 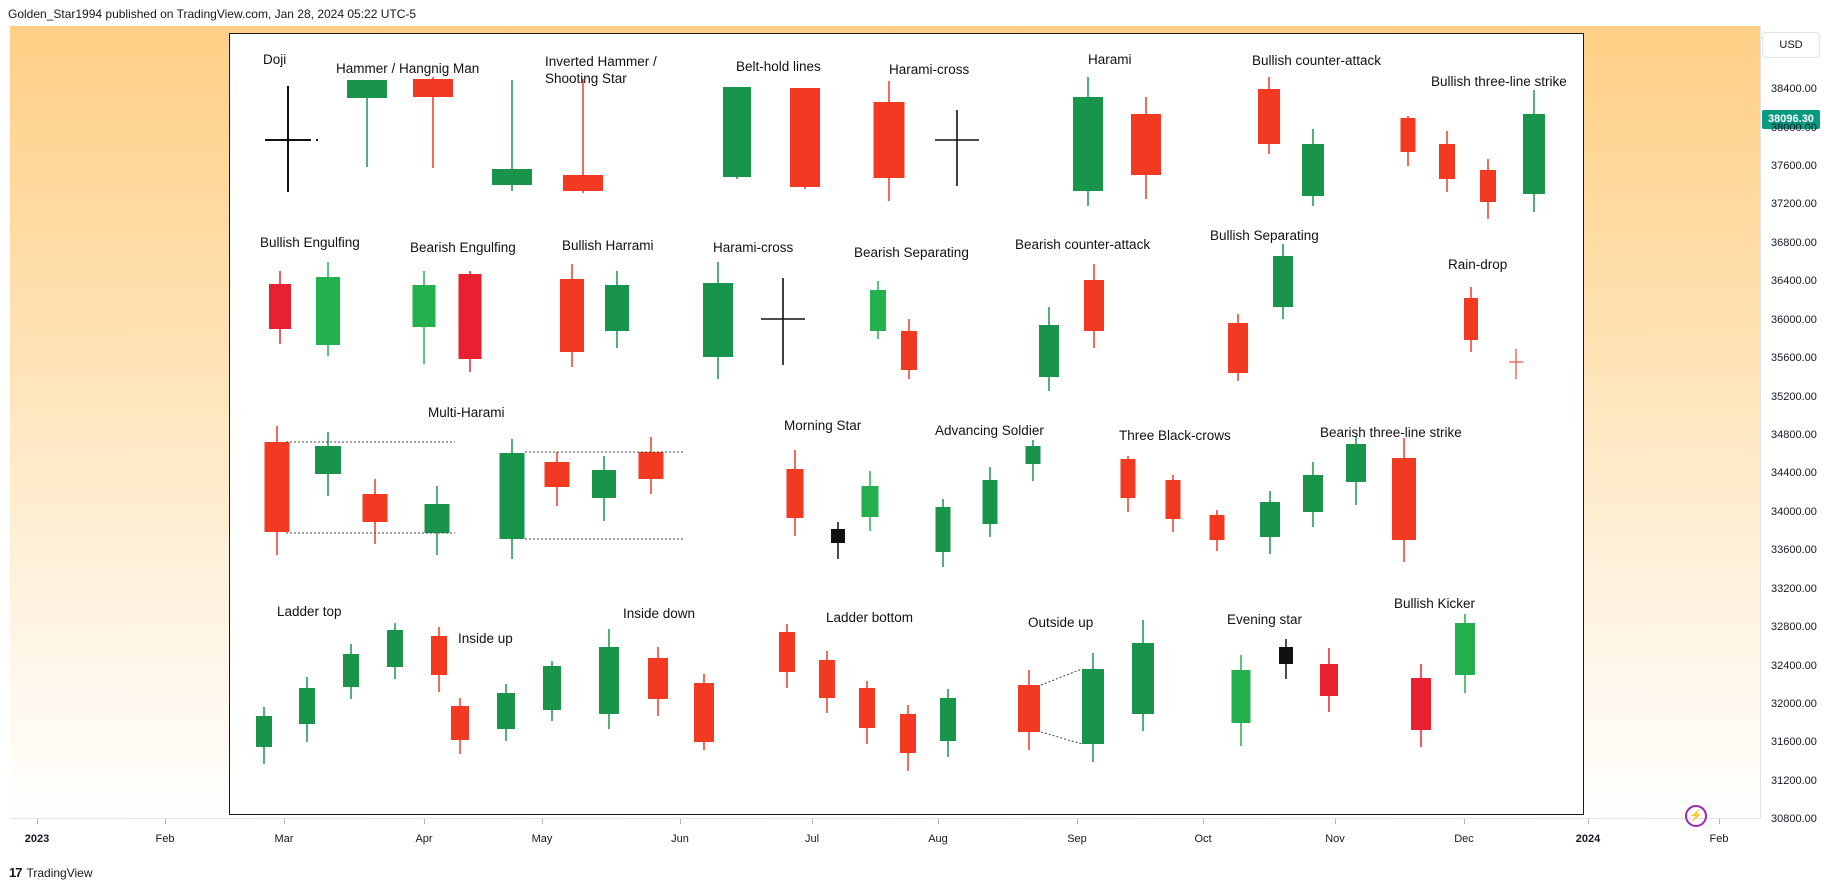 I want to click on pattern-label-harami-cross-2: Harami-cross, so click(x=753, y=247).